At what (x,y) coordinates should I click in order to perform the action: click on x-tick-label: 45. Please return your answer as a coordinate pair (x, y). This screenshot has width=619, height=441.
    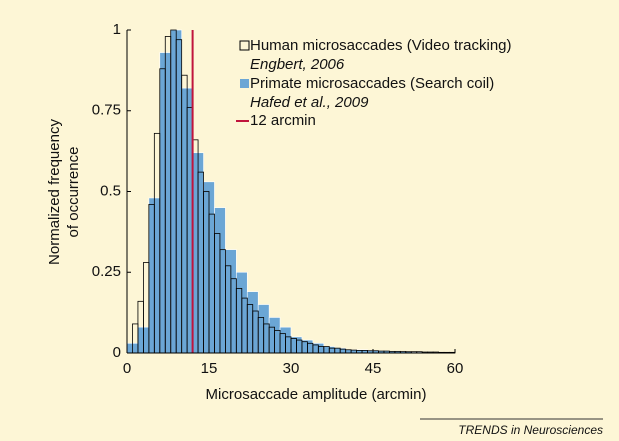
    Looking at the image, I should click on (373, 368).